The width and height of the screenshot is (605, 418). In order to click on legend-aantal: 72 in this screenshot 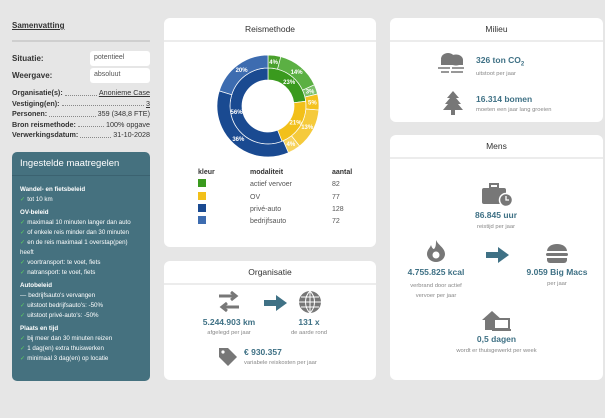, I will do `click(336, 222)`.